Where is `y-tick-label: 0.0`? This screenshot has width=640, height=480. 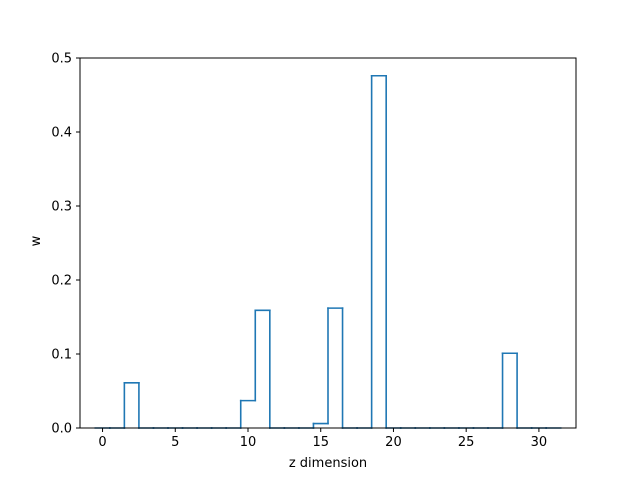 y-tick-label: 0.0 is located at coordinates (61, 429).